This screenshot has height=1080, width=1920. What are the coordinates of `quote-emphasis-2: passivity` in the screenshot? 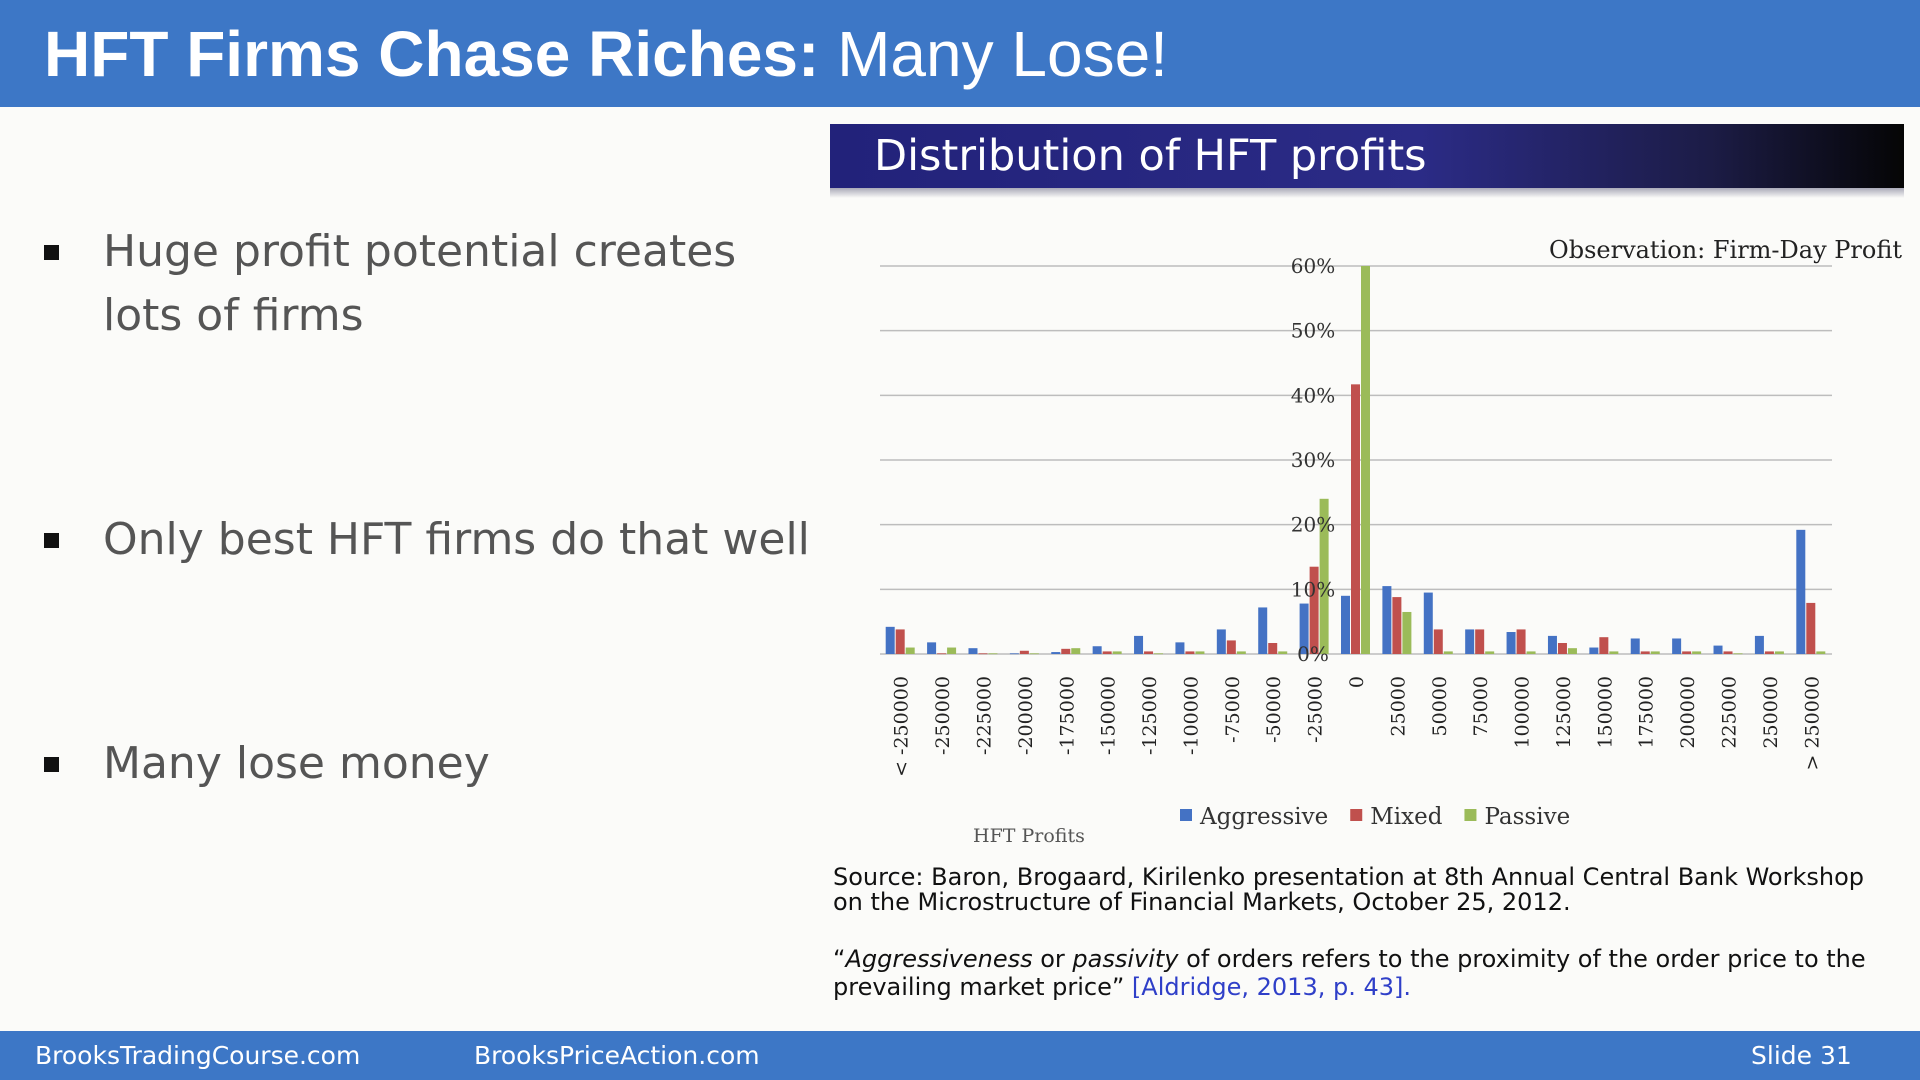 It's located at (1125, 959).